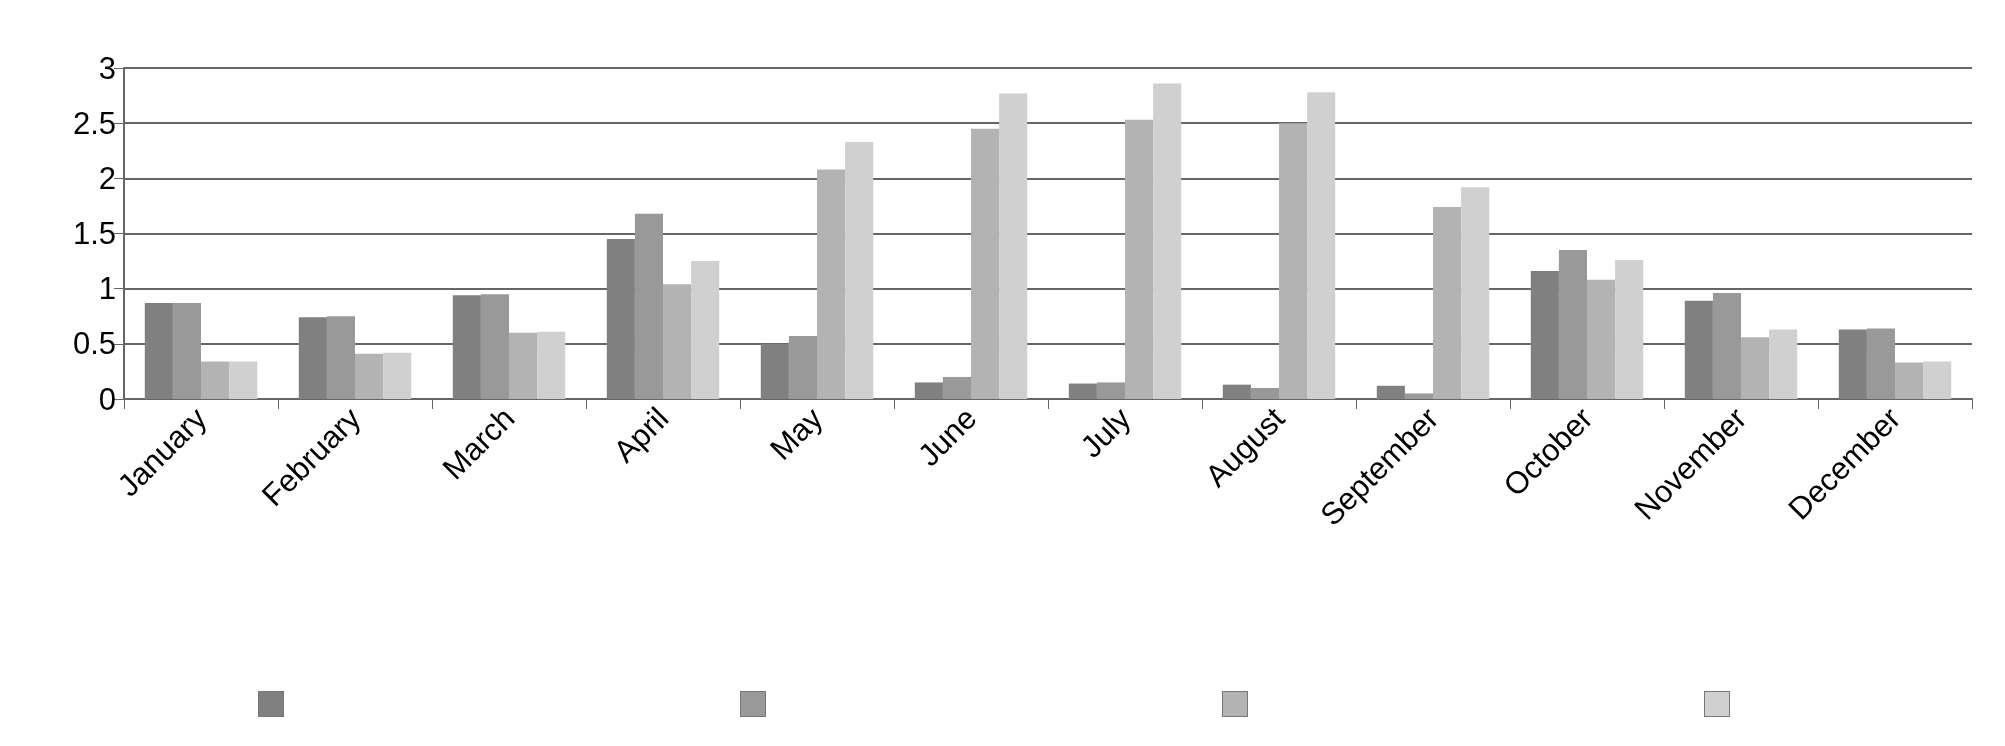 The image size is (2005, 746). Describe the element at coordinates (107, 289) in the screenshot. I see `y-tick-label: 1` at that location.